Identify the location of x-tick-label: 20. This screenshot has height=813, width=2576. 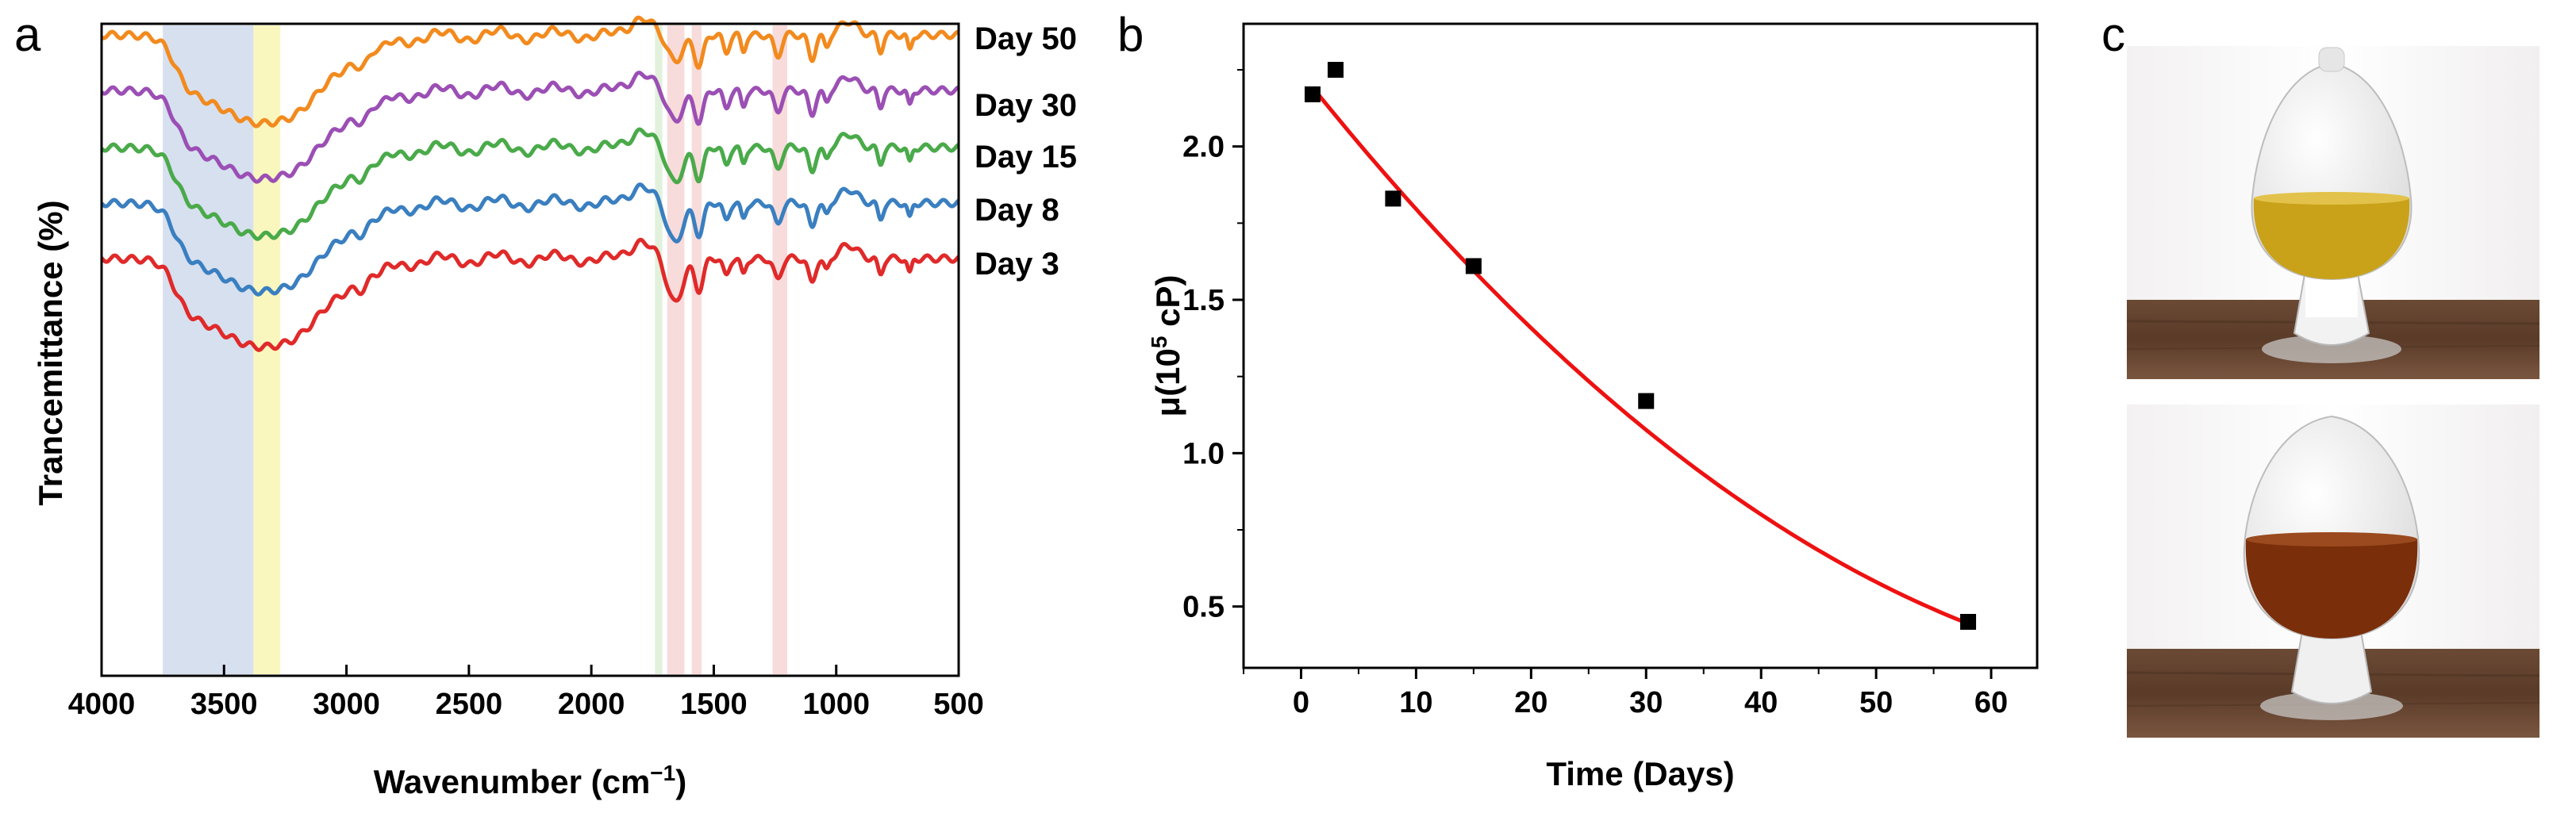
(1531, 703).